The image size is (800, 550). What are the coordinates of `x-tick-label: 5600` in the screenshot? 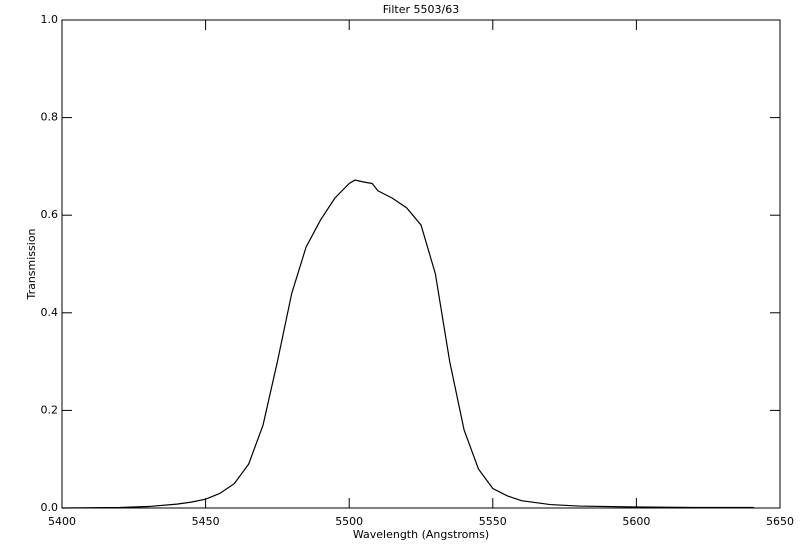 It's located at (636, 521).